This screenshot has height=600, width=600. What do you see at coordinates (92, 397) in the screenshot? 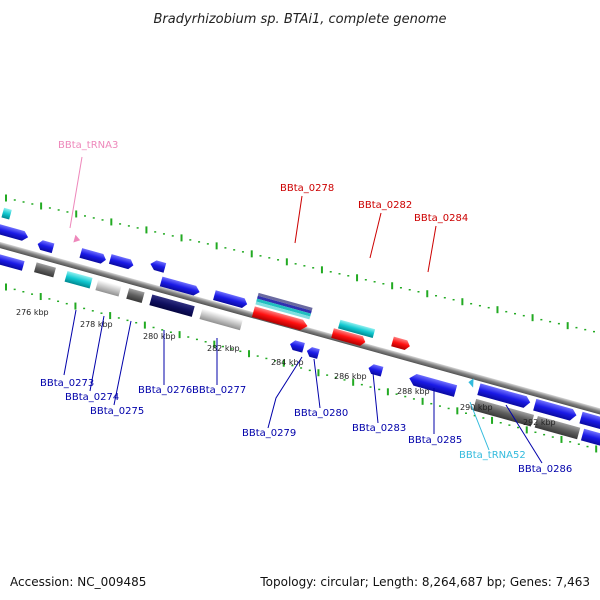
I see `label-0274: BBta_0274` at bounding box center [92, 397].